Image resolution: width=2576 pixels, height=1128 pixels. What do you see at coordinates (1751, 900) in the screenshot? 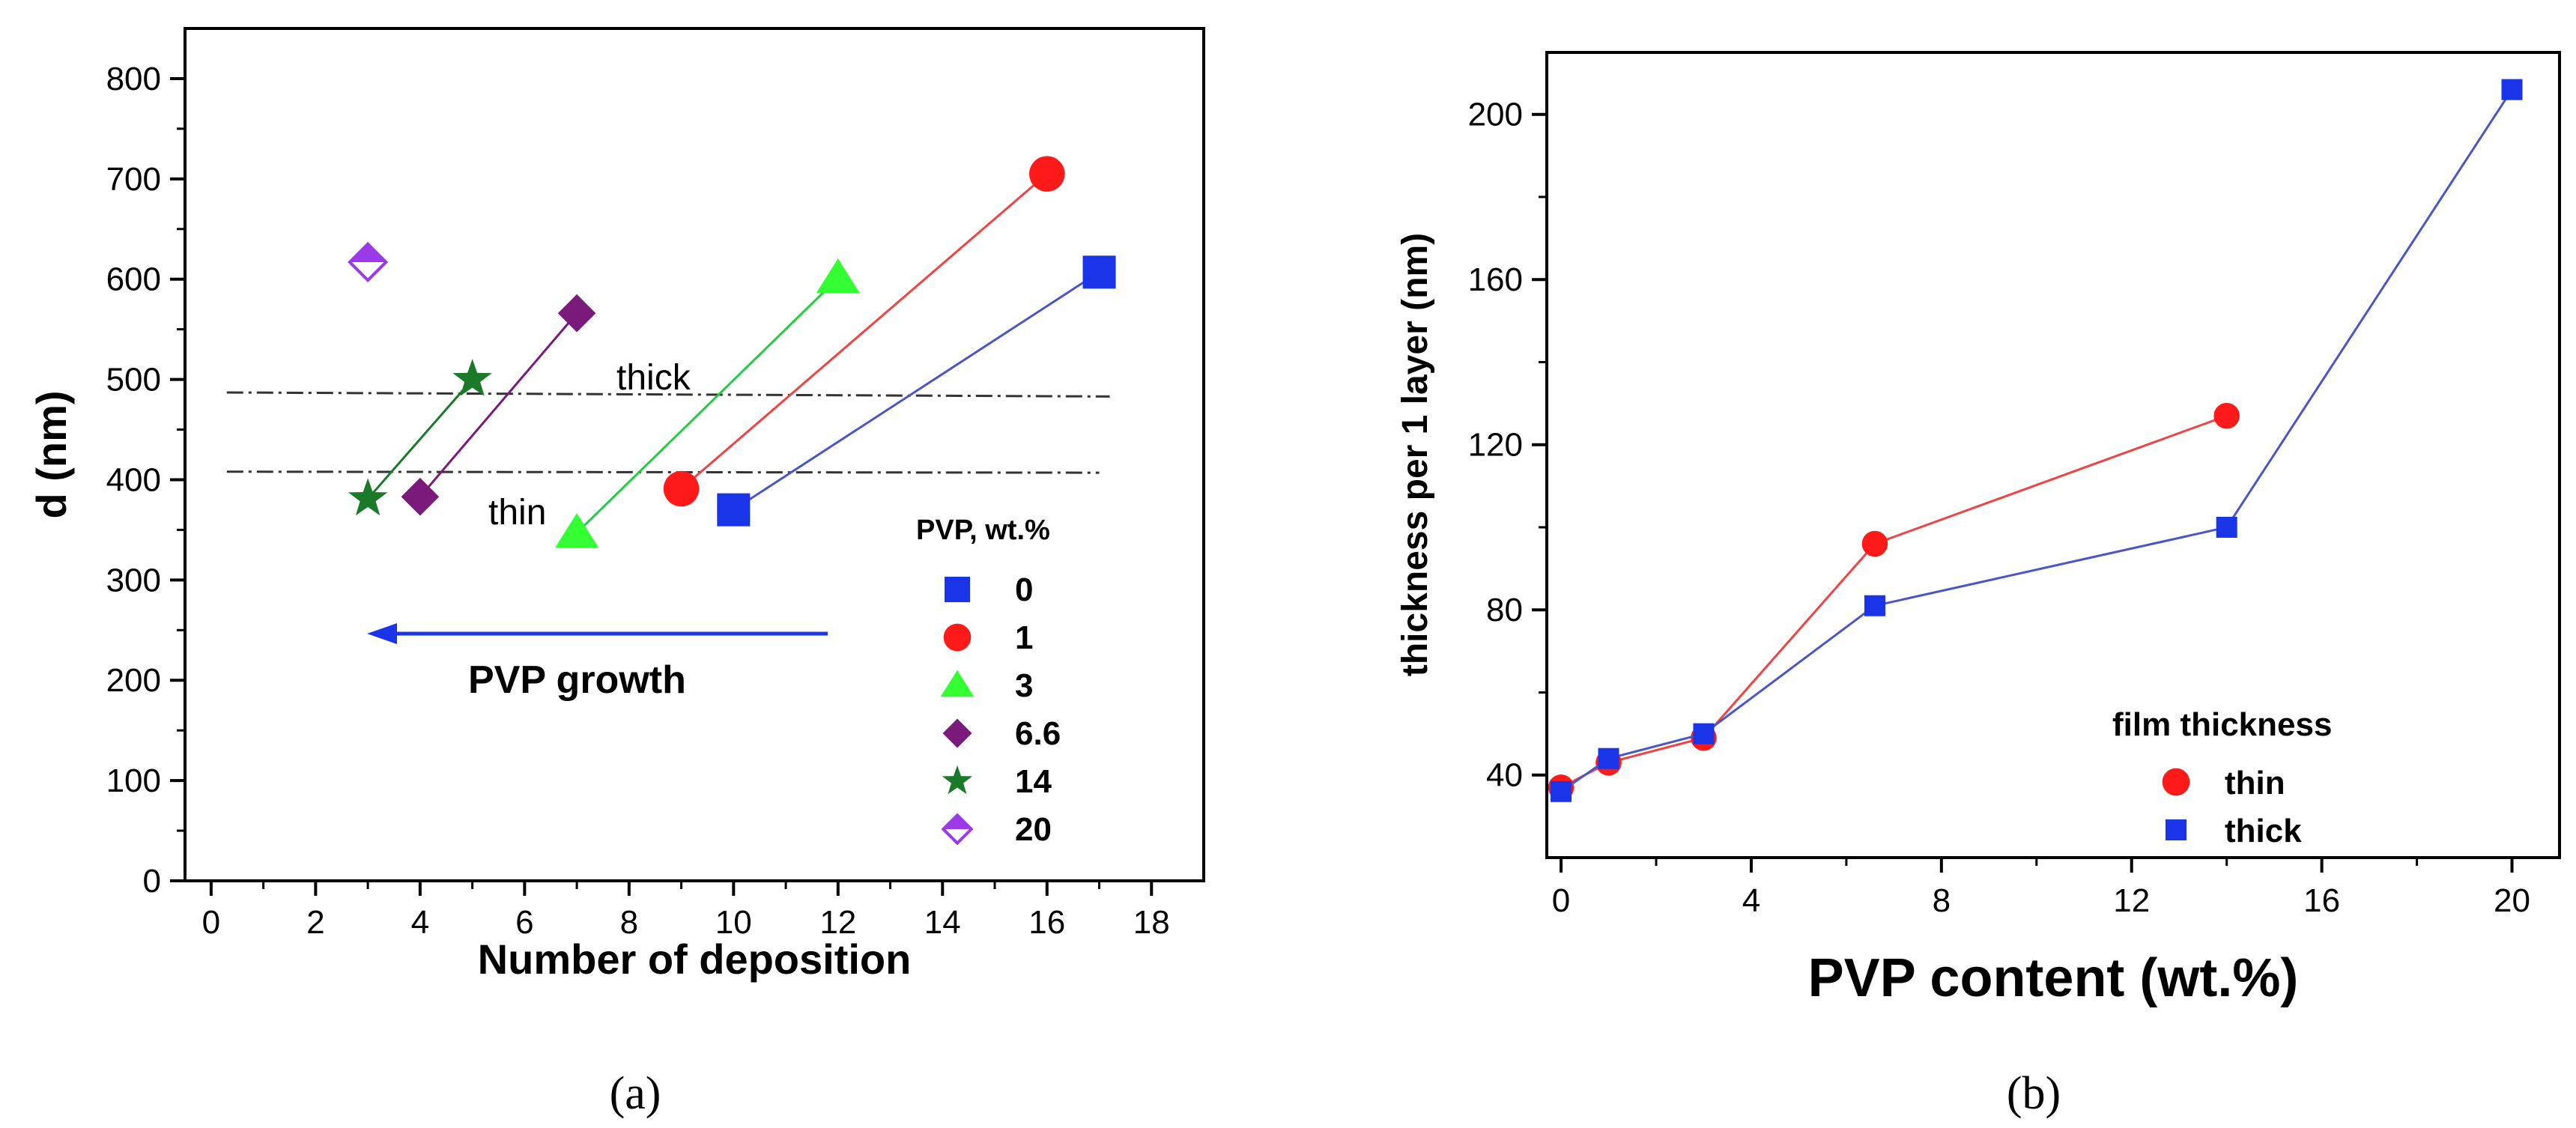
I see `x-tick-label-b: 4` at bounding box center [1751, 900].